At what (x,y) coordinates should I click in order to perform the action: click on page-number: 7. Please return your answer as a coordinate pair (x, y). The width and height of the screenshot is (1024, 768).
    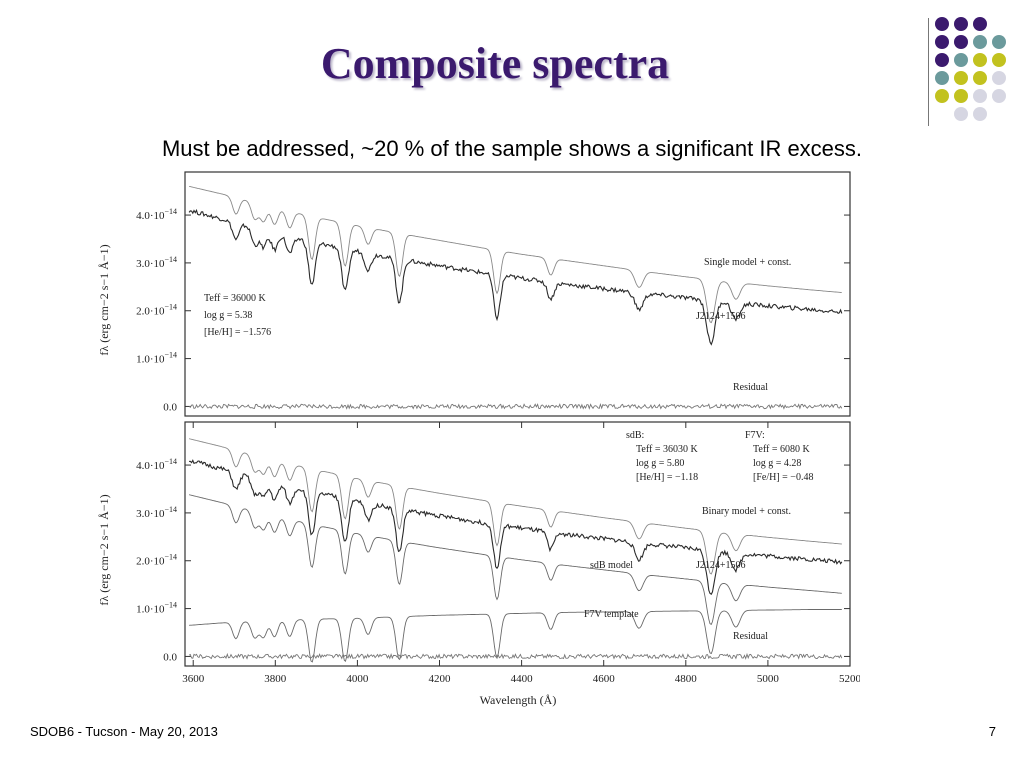
    Looking at the image, I should click on (992, 731).